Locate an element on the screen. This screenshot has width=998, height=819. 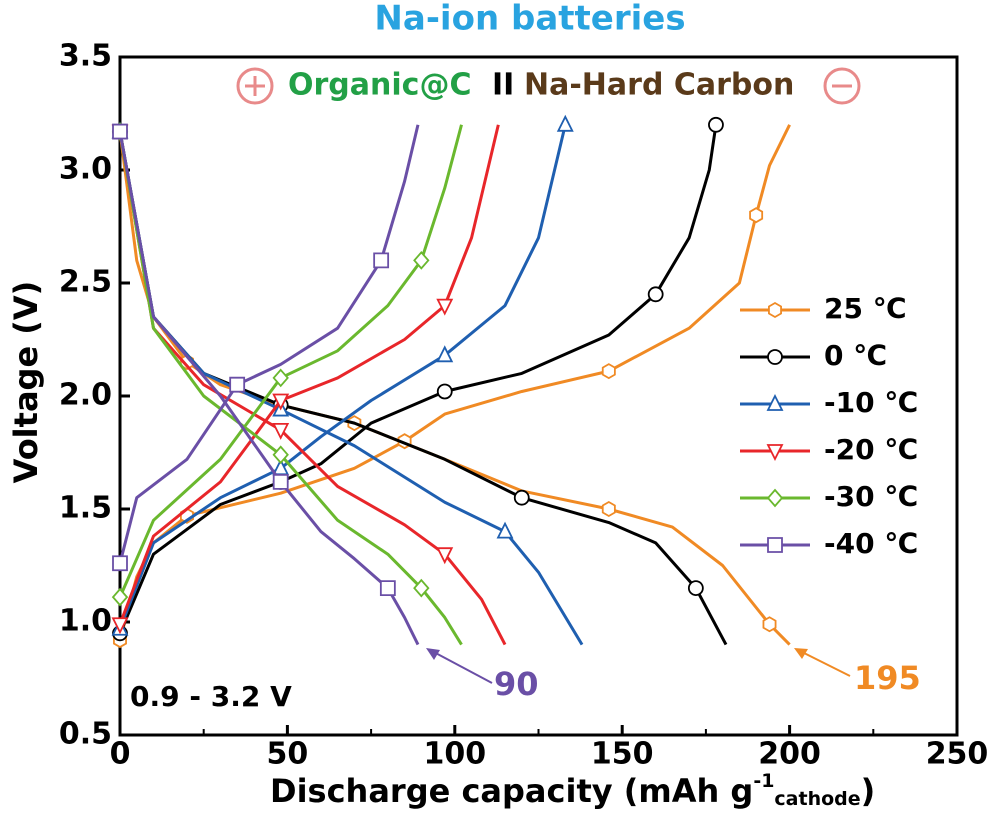
legend-label: 0 ℃ is located at coordinates (855, 355).